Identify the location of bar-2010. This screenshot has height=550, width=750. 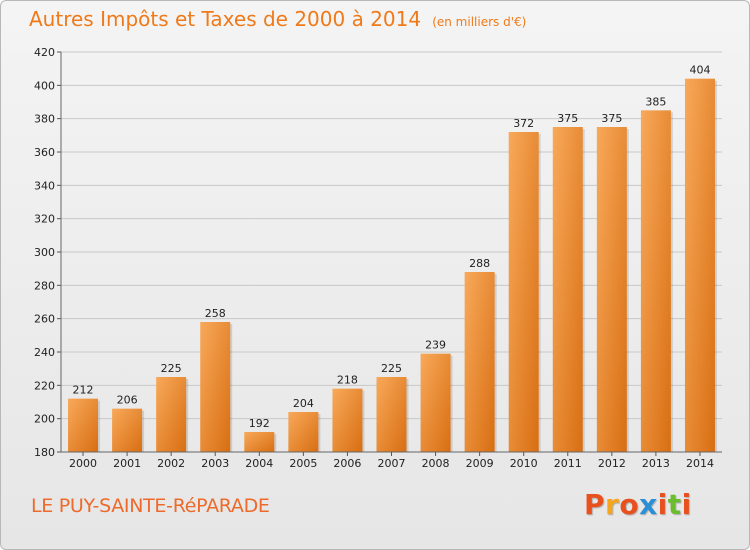
(523, 292).